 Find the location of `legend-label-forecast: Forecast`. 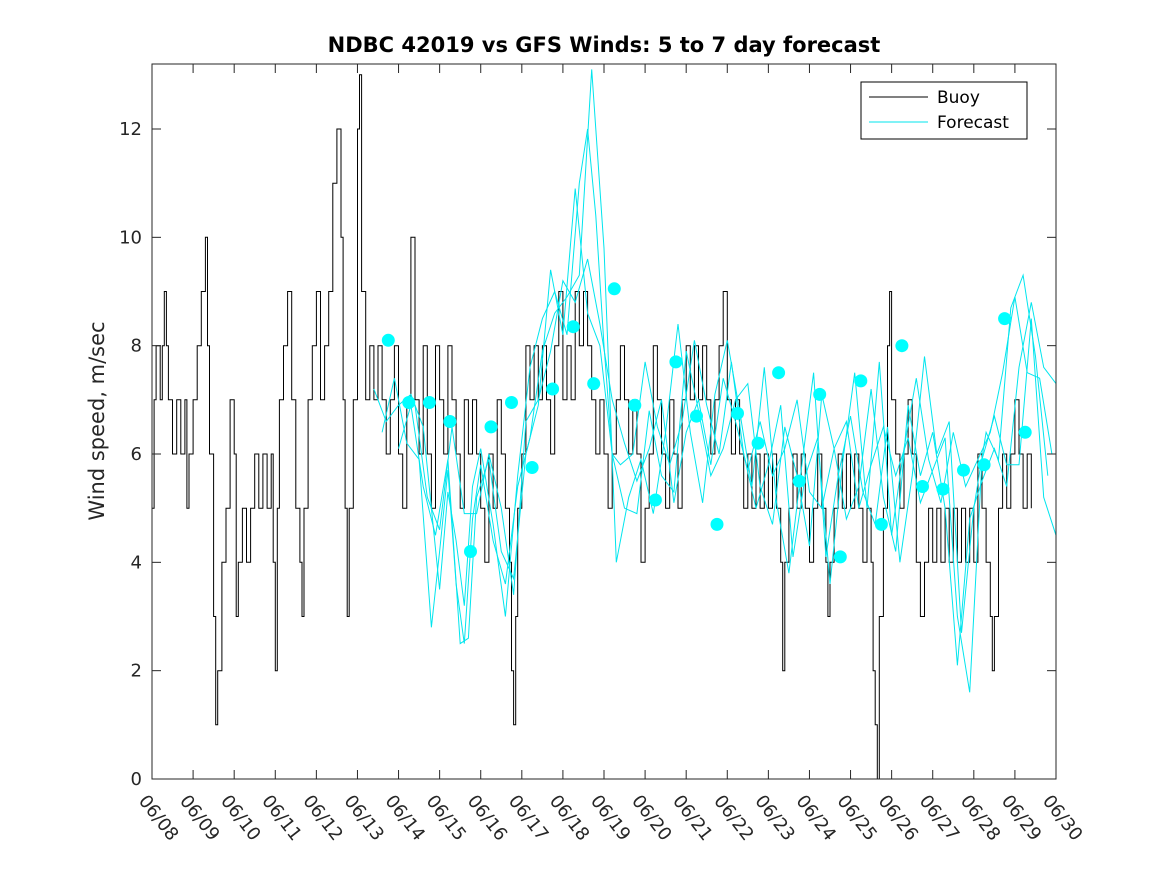

legend-label-forecast: Forecast is located at coordinates (973, 123).